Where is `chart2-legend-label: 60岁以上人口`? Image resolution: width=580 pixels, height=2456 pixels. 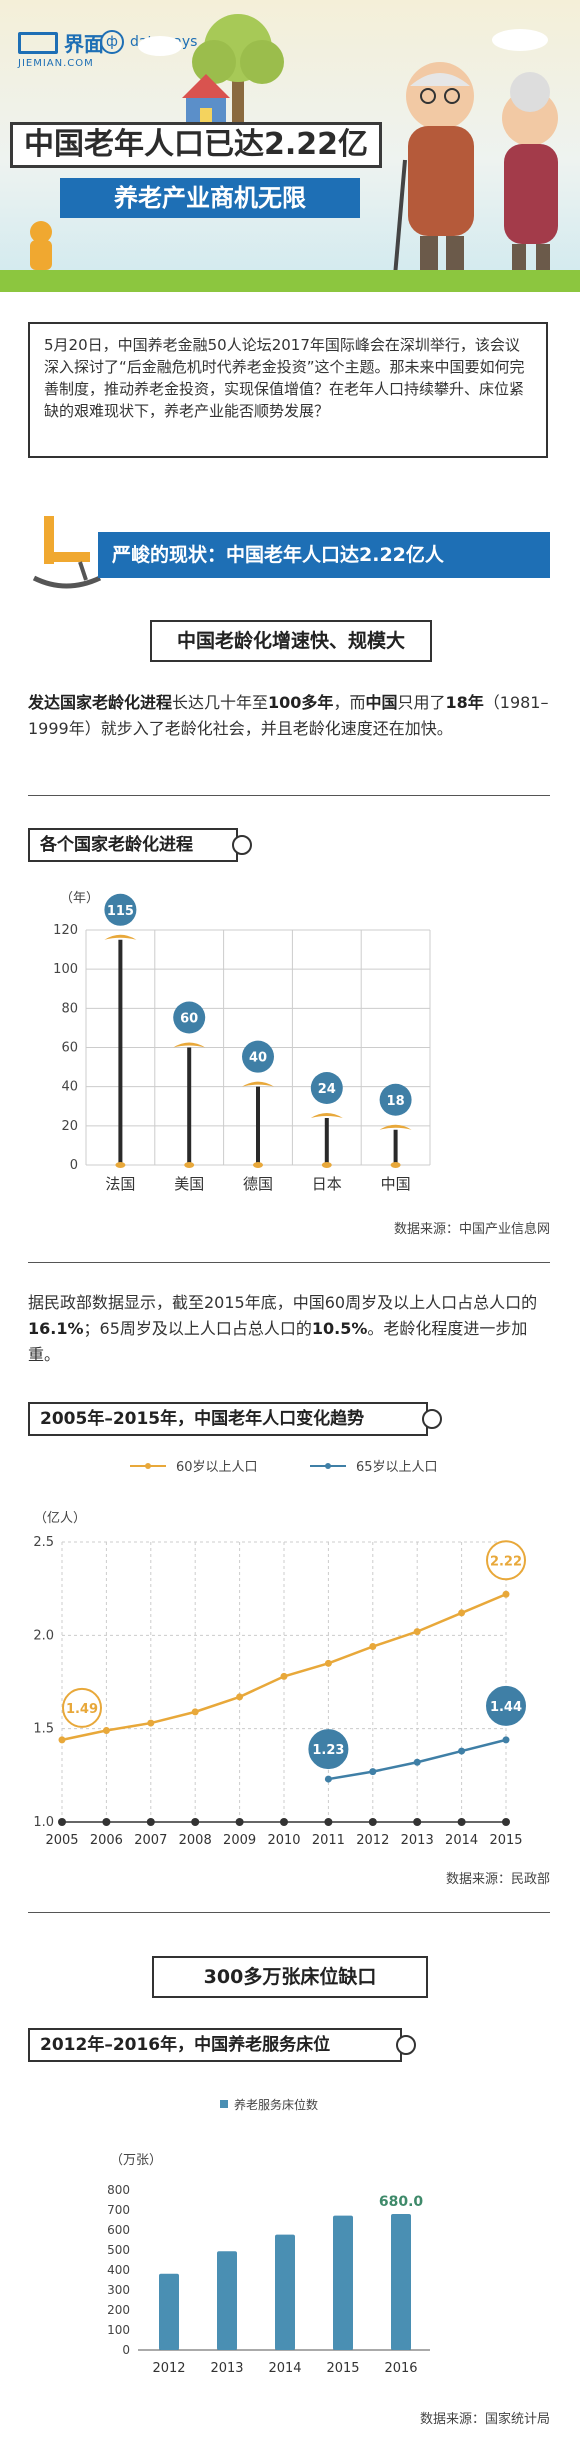 chart2-legend-label: 60岁以上人口 is located at coordinates (217, 1467).